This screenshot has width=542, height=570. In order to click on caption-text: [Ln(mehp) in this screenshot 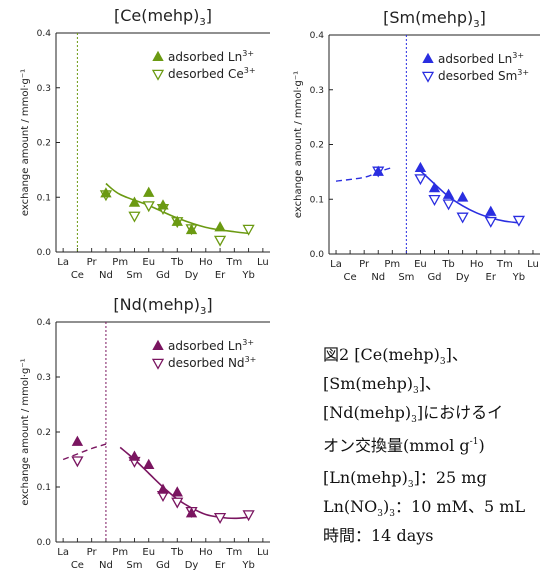, I will do `click(365, 477)`.